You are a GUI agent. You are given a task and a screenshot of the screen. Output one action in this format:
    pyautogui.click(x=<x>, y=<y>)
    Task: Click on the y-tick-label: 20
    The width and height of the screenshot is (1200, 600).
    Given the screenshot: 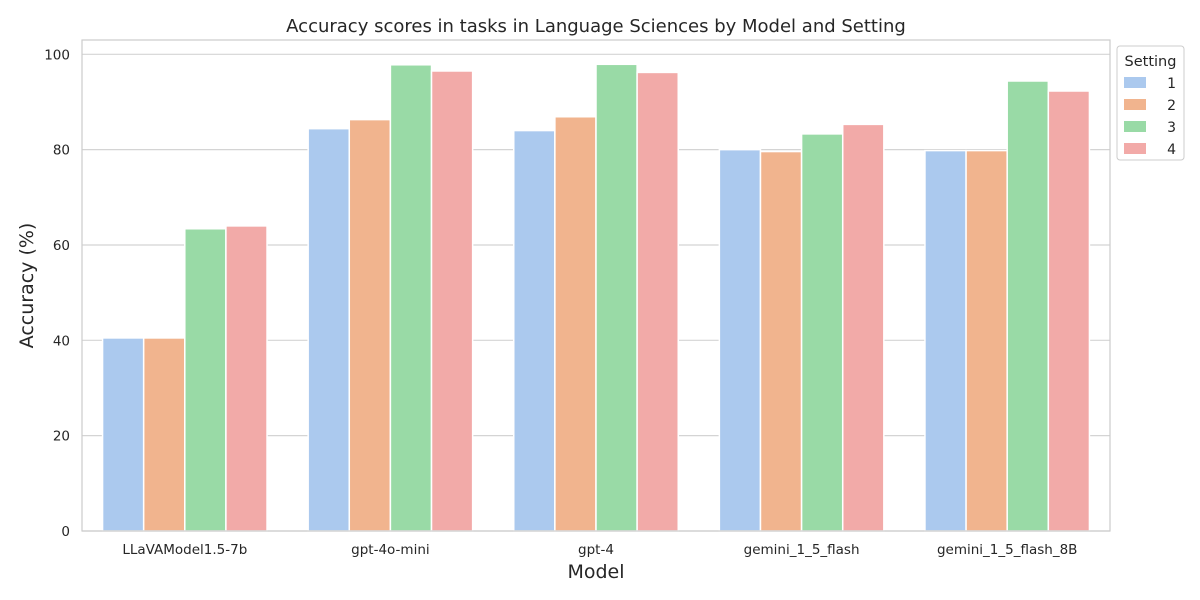 What is the action you would take?
    pyautogui.click(x=61, y=437)
    